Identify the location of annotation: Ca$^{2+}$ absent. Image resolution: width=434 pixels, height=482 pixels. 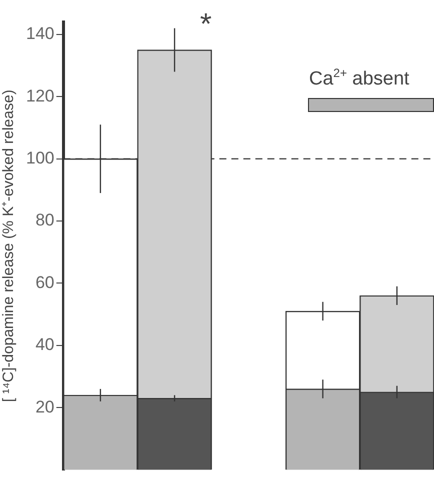
(359, 78).